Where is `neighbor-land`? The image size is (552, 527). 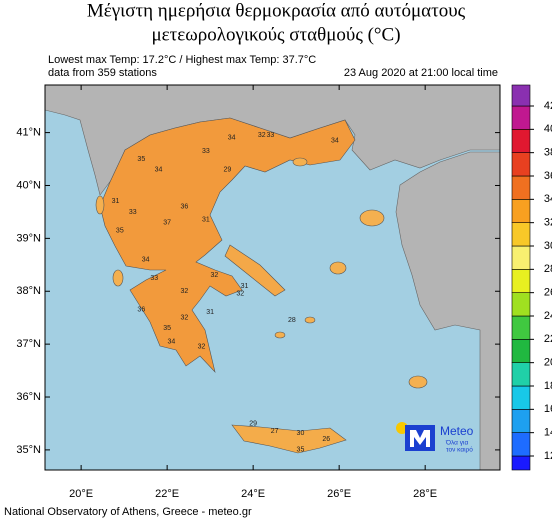
neighbor-land is located at coordinates (447, 310).